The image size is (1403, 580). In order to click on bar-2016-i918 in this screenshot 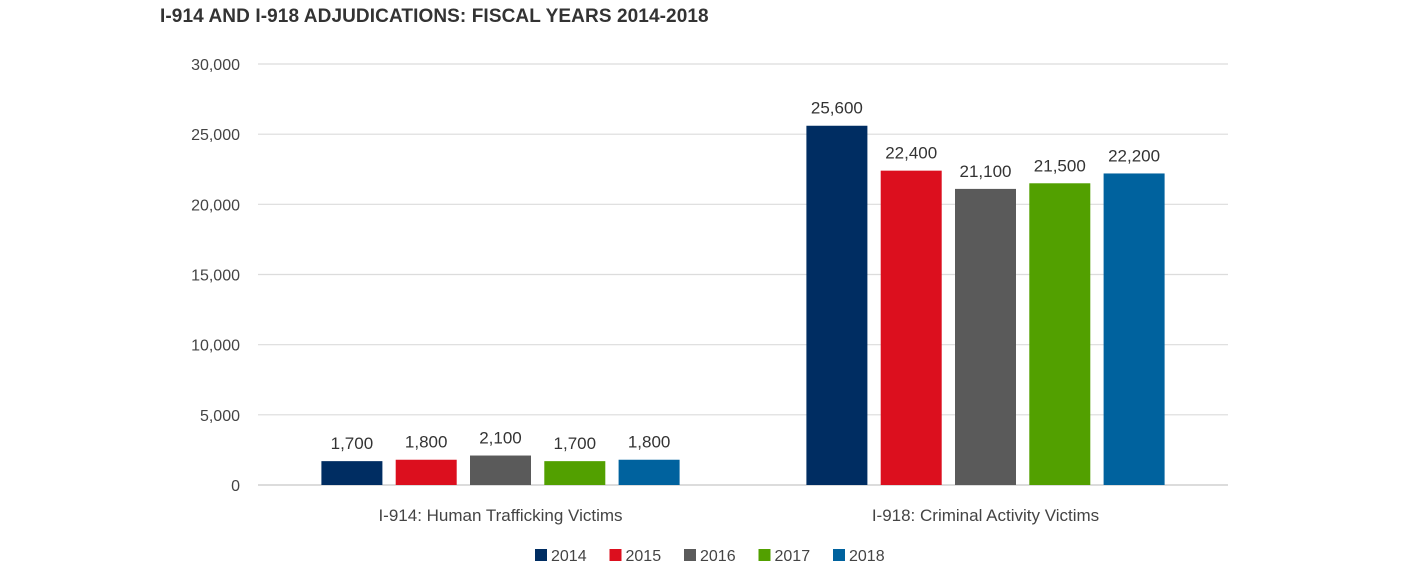, I will do `click(985, 336)`.